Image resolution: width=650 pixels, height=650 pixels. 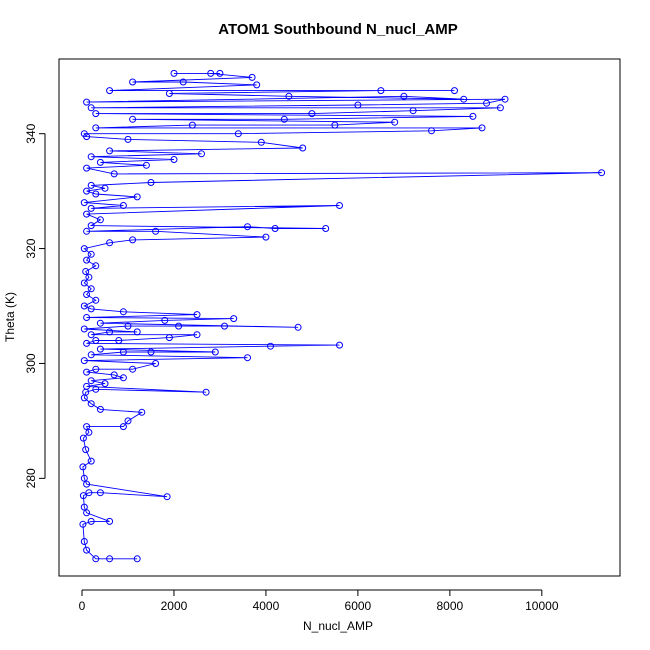 What do you see at coordinates (358, 606) in the screenshot?
I see `x-tick-label: 6000` at bounding box center [358, 606].